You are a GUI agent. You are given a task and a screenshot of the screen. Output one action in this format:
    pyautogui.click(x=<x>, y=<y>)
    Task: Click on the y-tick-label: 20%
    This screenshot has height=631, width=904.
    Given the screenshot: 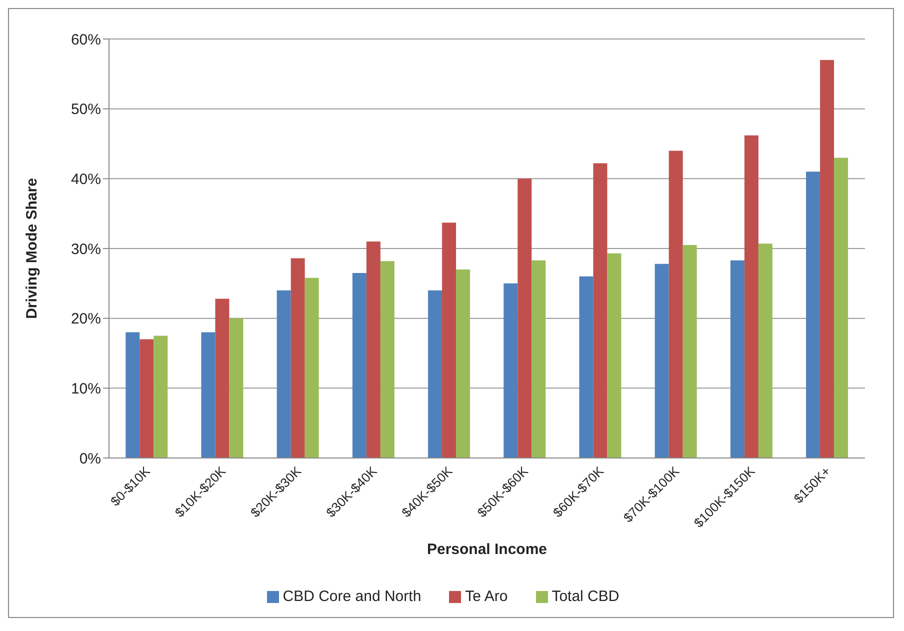 What is the action you would take?
    pyautogui.click(x=85, y=319)
    